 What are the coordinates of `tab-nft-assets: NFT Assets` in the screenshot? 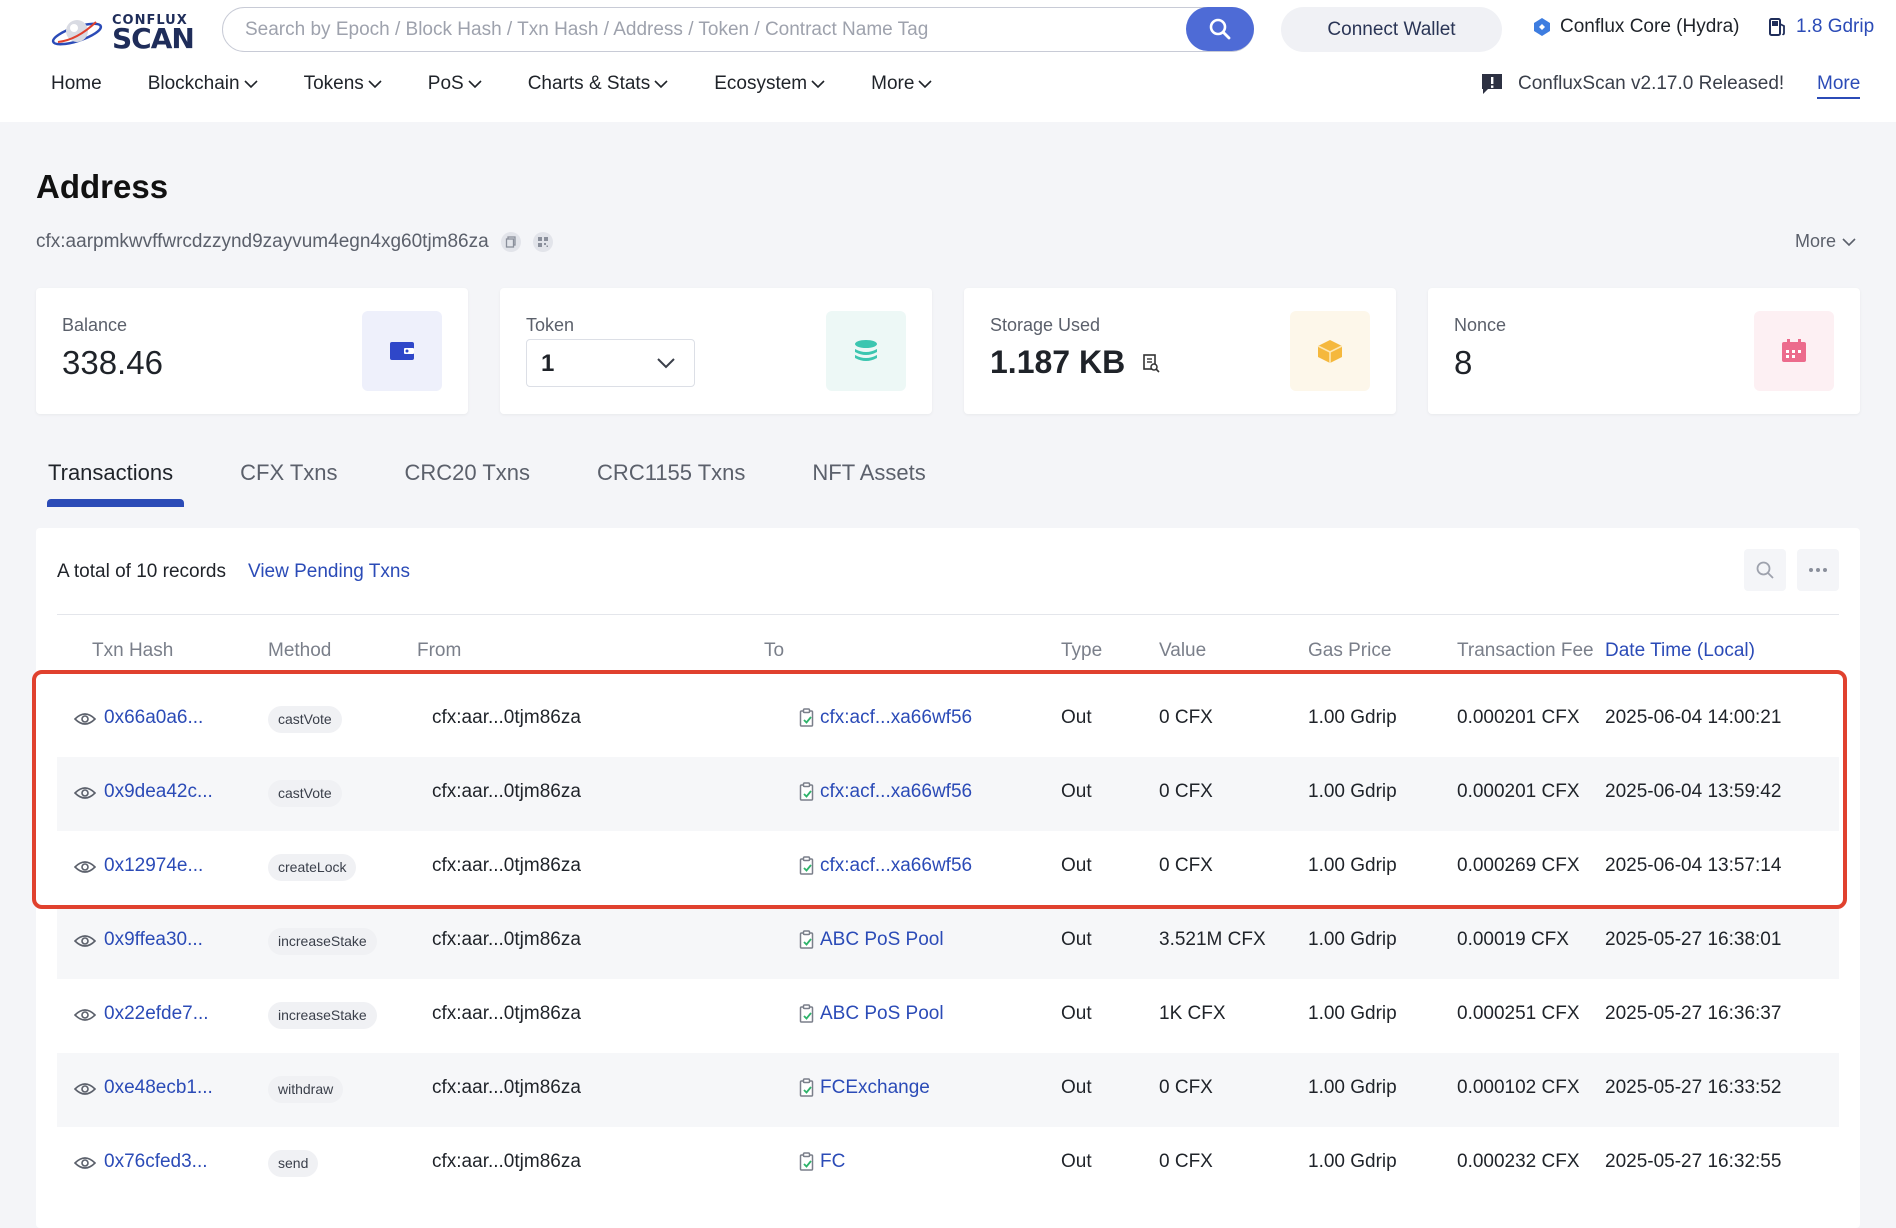 It's located at (869, 472).